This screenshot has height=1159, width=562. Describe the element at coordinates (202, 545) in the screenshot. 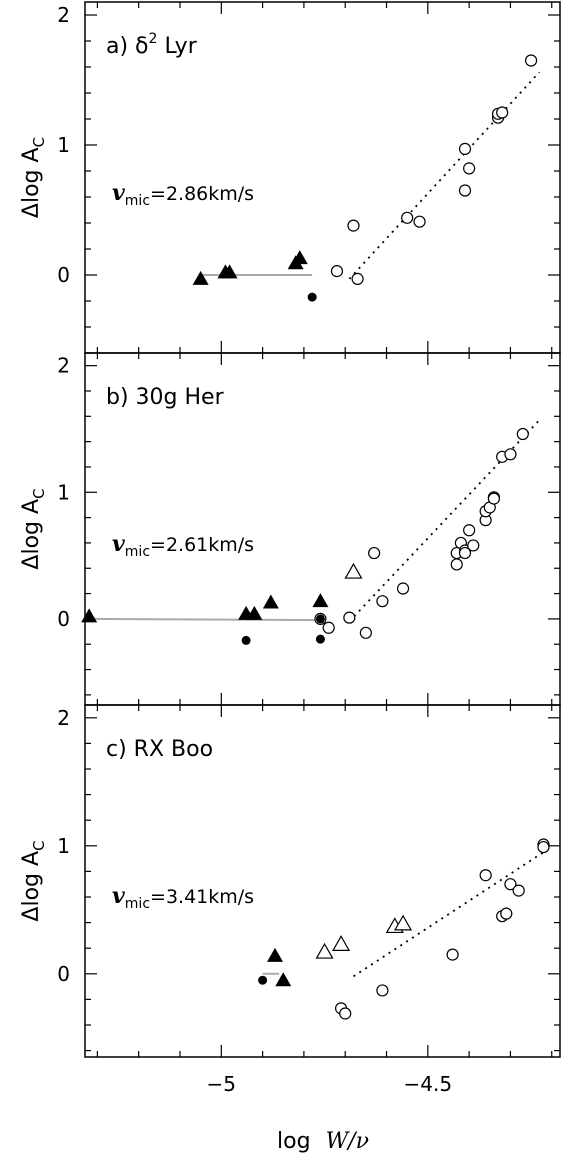

I see `vmic-value: =2.61km/s` at that location.